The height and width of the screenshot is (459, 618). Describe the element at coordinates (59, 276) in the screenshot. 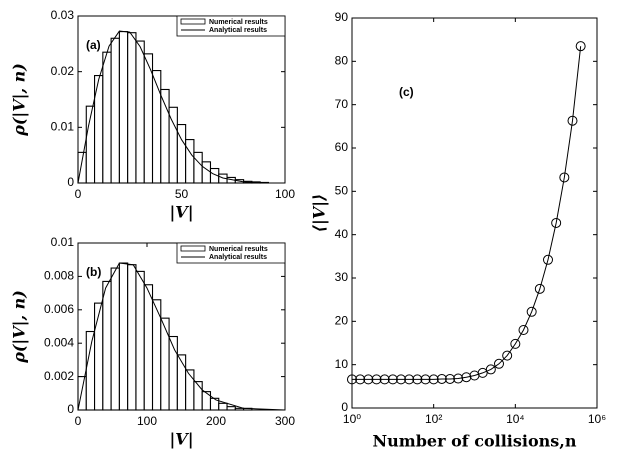

I see `y-tick-label: 0.008` at that location.